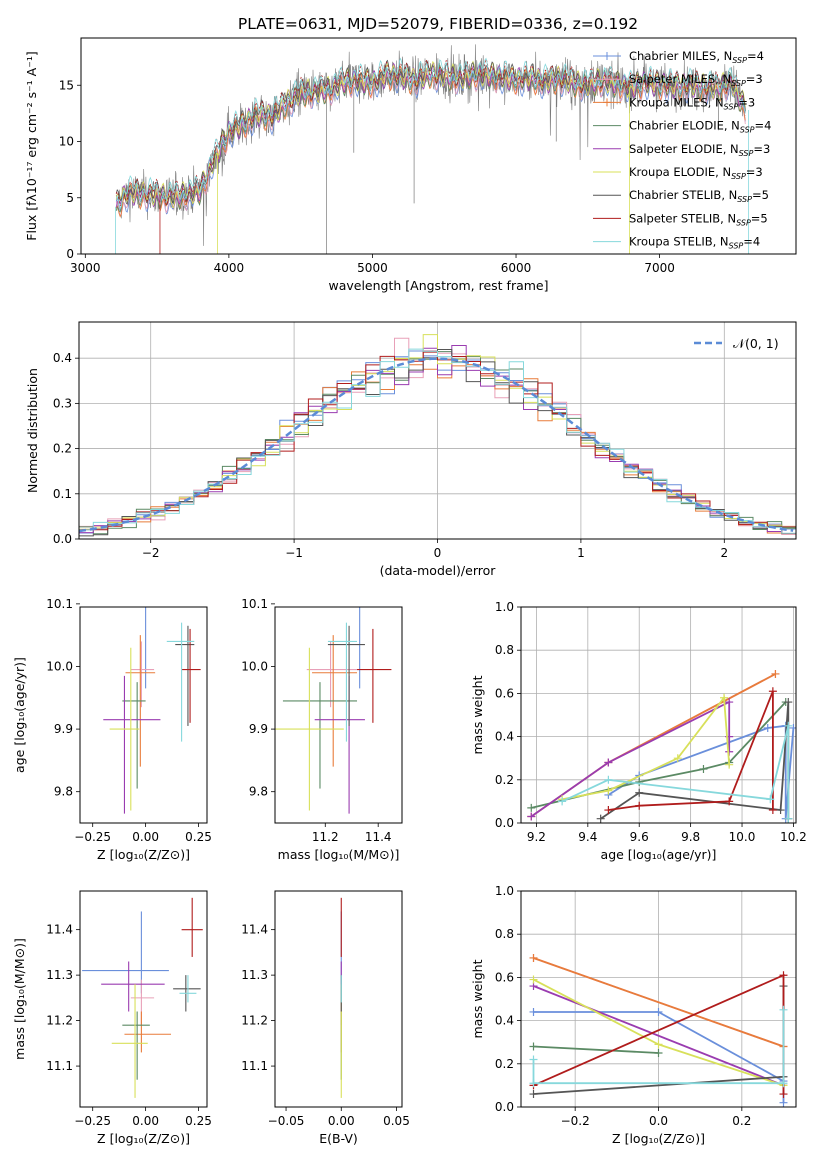 This screenshot has width=819, height=1170. What do you see at coordinates (438, 570) in the screenshot?
I see `x-axis-label: (data-model)/error` at bounding box center [438, 570].